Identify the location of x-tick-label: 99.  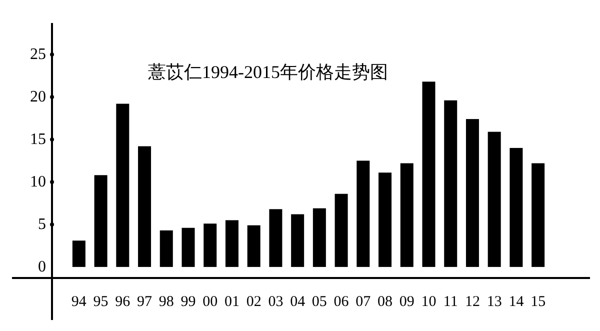
(188, 302).